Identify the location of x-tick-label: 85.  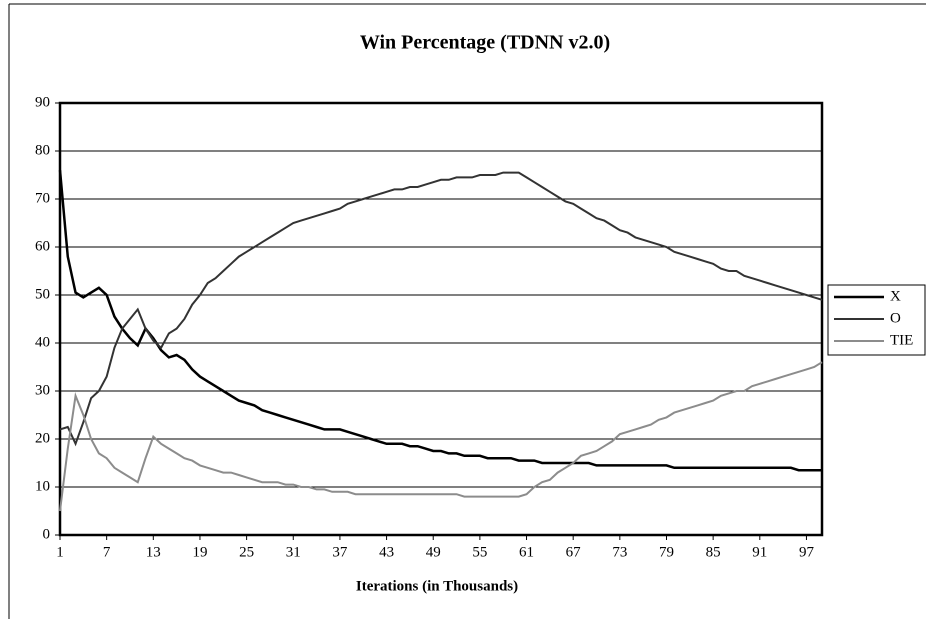
(713, 552).